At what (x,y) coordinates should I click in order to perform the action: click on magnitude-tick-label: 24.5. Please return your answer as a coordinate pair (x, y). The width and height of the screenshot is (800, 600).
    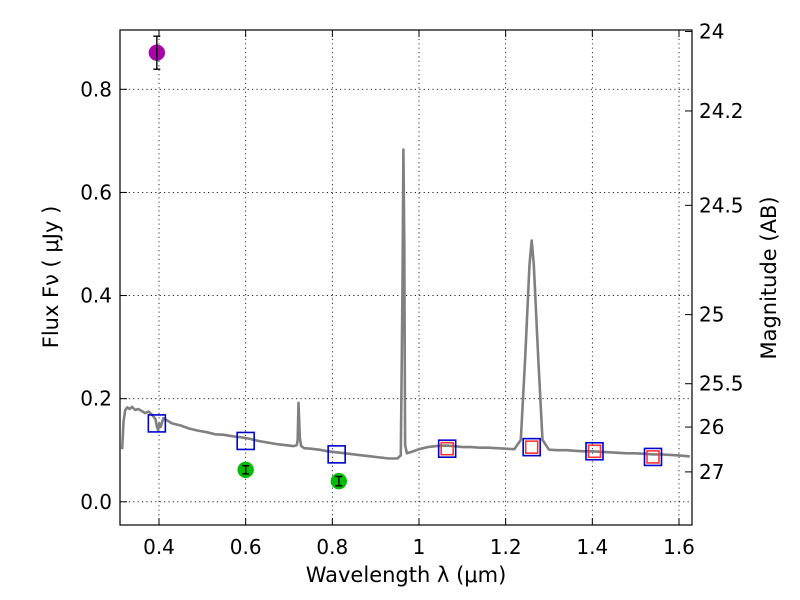
    Looking at the image, I should click on (721, 205).